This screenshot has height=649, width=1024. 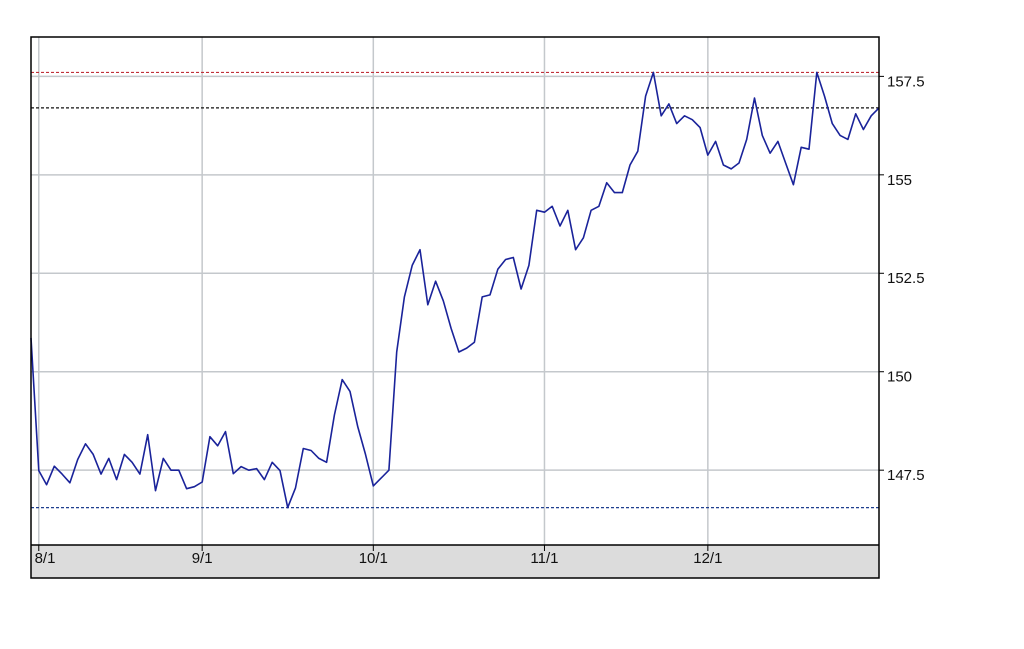 What do you see at coordinates (373, 558) in the screenshot?
I see `x-tick-label: 10/1` at bounding box center [373, 558].